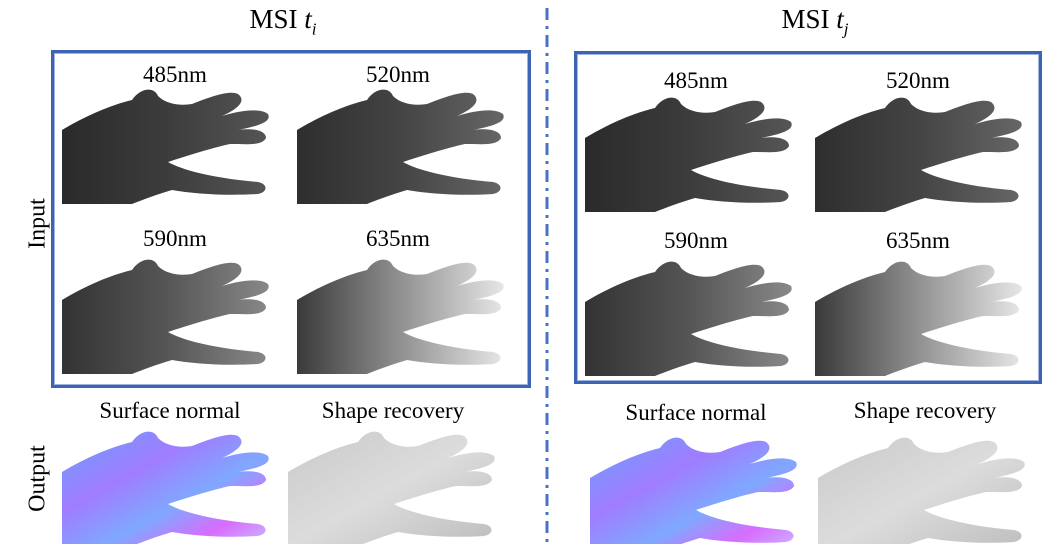  Describe the element at coordinates (175, 238) in the screenshot. I see `left-wavelength-label: 590nm` at that location.